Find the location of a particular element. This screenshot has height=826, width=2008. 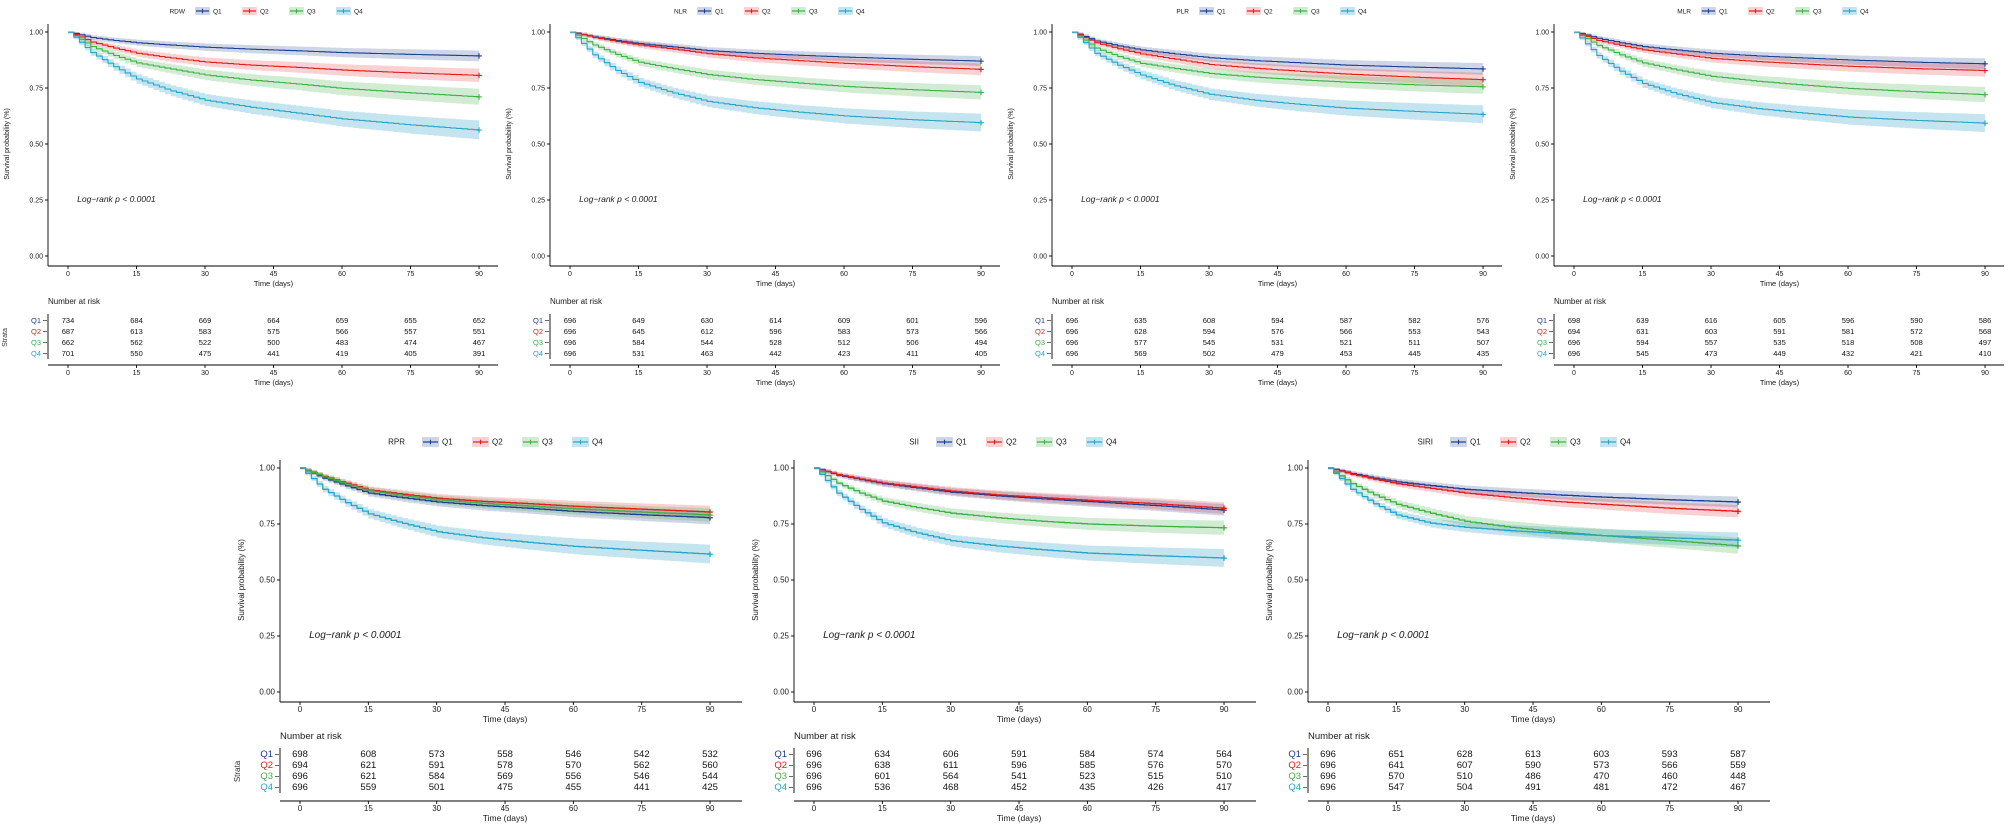

y-axis: 1.00 0.75 0.50 0.25 0.00 is located at coordinates (39, 145).